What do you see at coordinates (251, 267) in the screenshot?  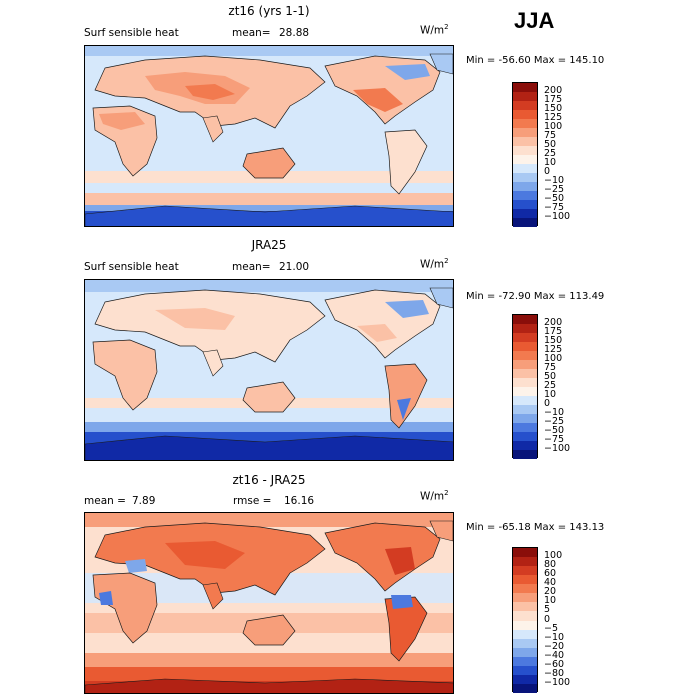 I see `panel-2-mean-label: mean=` at bounding box center [251, 267].